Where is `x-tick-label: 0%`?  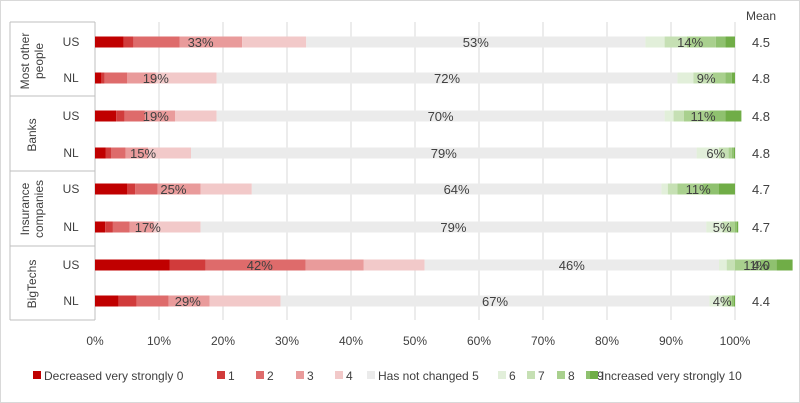
x-tick-label: 0% is located at coordinates (95, 341).